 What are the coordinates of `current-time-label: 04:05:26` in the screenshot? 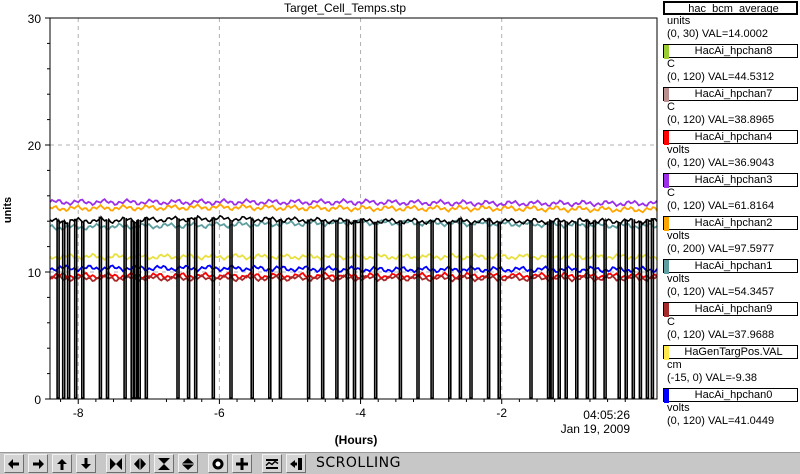 It's located at (606, 415).